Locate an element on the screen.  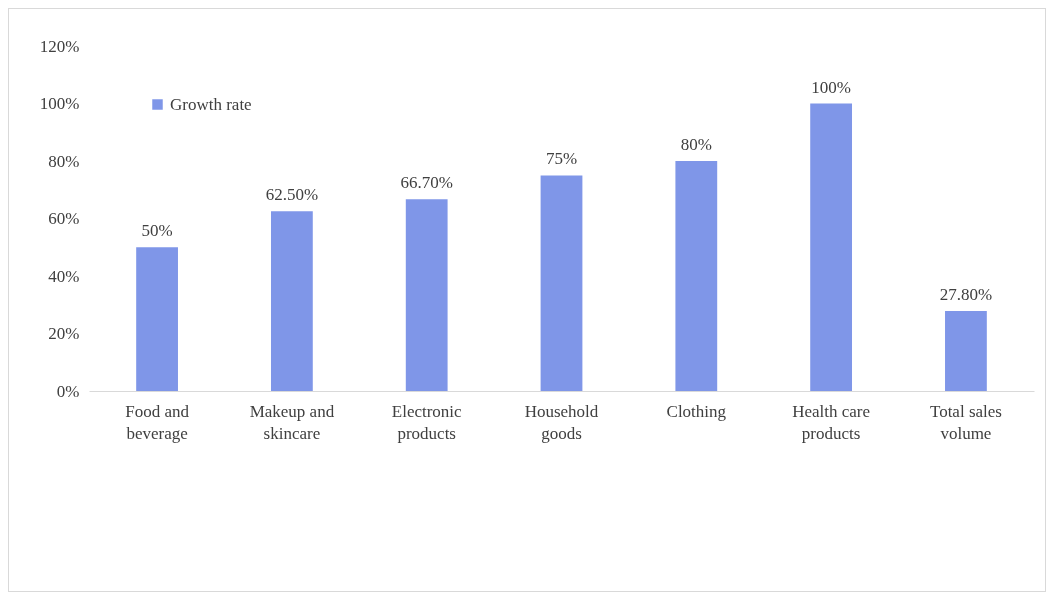
y-tick-label: 0% is located at coordinates (68, 391).